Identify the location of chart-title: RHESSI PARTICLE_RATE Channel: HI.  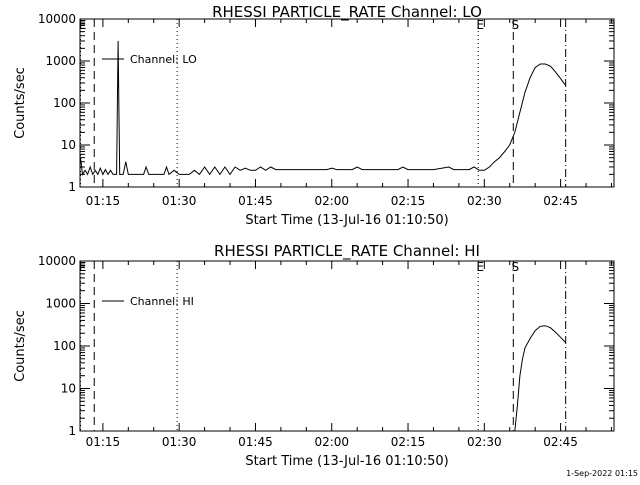
(347, 251).